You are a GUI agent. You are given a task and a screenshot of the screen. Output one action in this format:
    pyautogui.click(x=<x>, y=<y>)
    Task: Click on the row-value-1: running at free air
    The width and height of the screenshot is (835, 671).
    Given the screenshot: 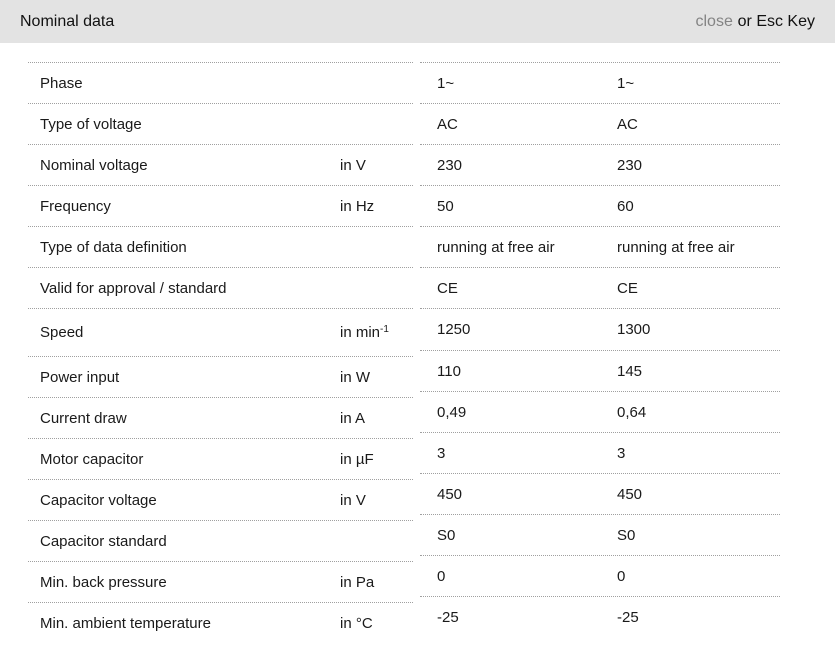 What is the action you would take?
    pyautogui.click(x=496, y=247)
    